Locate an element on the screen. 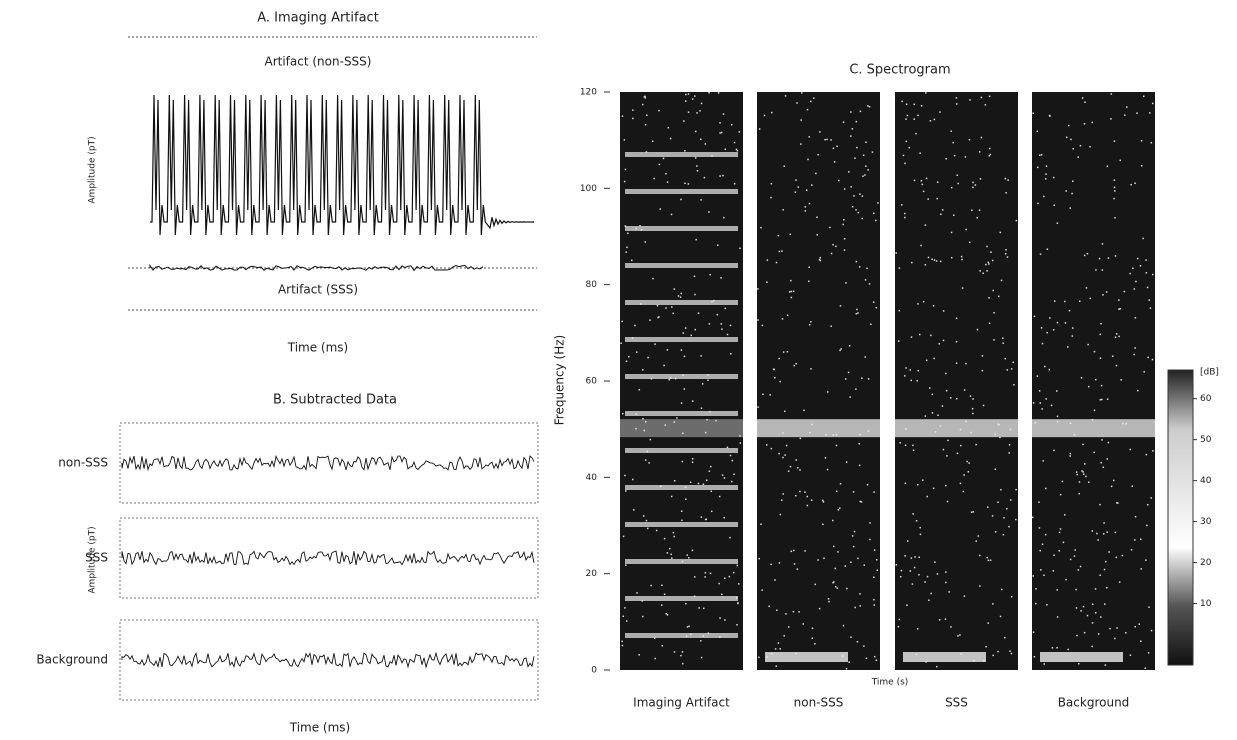 This screenshot has width=1237, height=740. colorbar is located at coordinates (1180, 517).